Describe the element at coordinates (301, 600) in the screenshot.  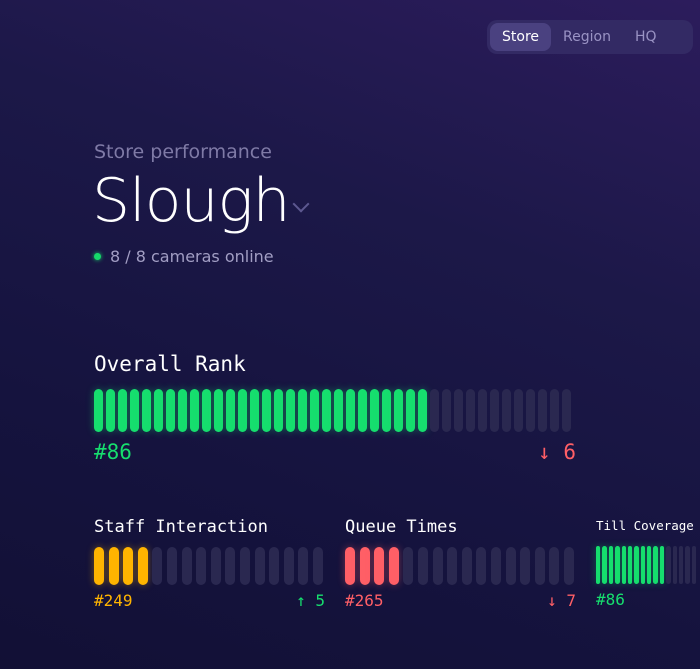
I see `arrow-up-icon: ↑` at that location.